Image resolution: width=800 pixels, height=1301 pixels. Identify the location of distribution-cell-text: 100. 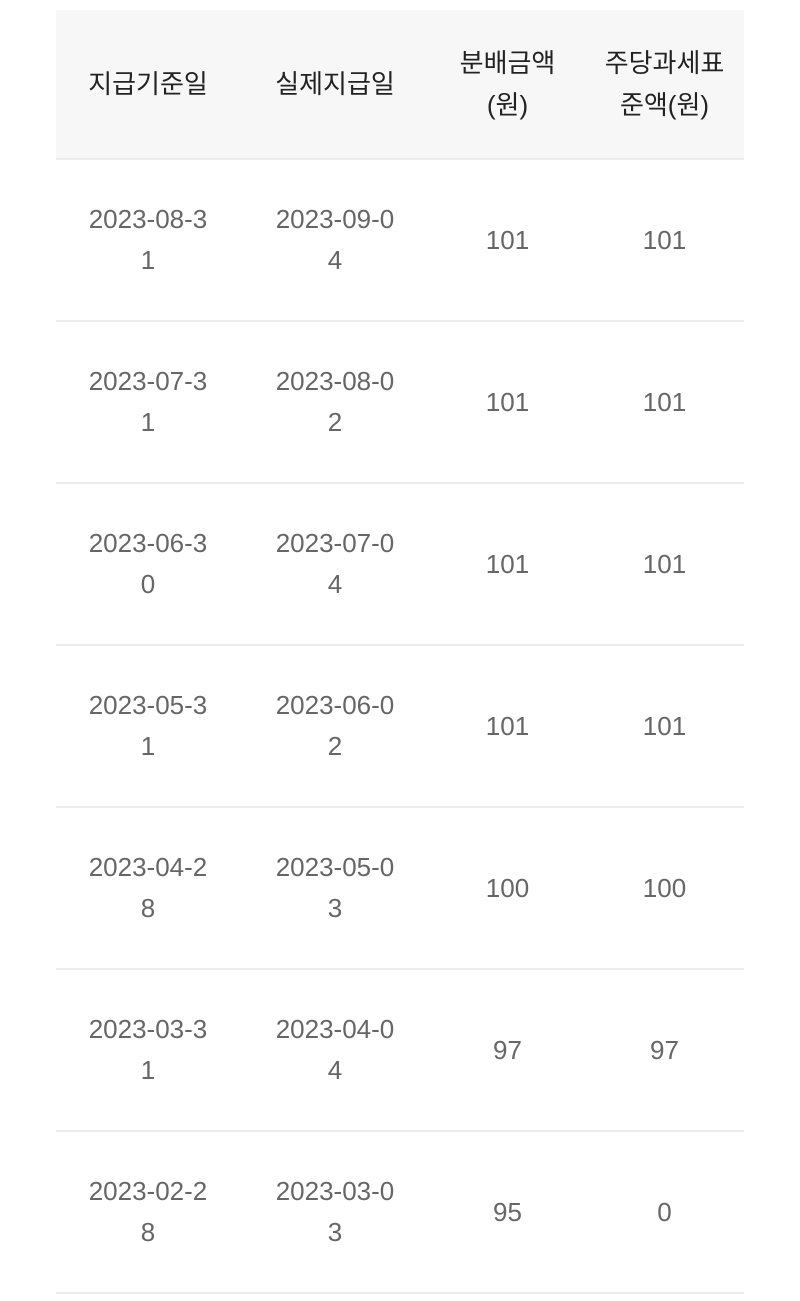
(507, 887).